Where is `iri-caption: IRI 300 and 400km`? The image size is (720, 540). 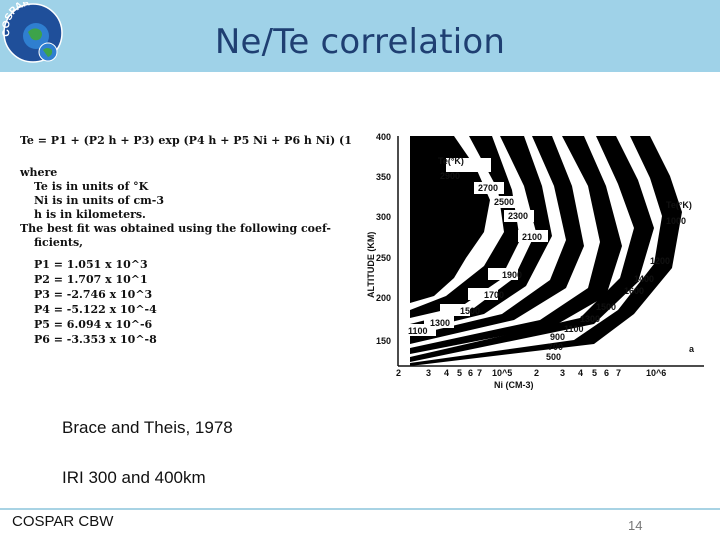 iri-caption: IRI 300 and 400km is located at coordinates (134, 477).